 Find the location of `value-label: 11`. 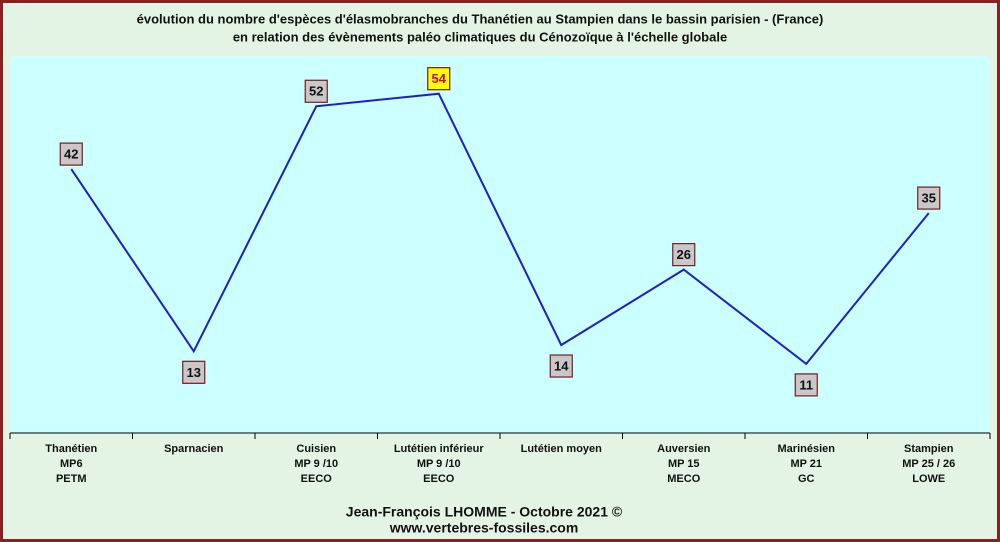

value-label: 11 is located at coordinates (806, 384).